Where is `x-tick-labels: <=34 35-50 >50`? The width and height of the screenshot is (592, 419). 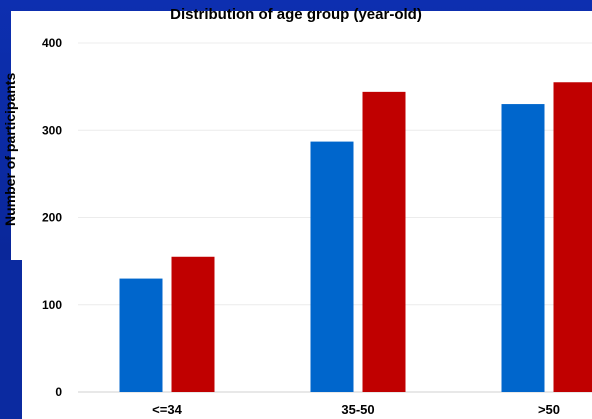
x-tick-labels: <=34 35-50 >50 is located at coordinates (356, 409).